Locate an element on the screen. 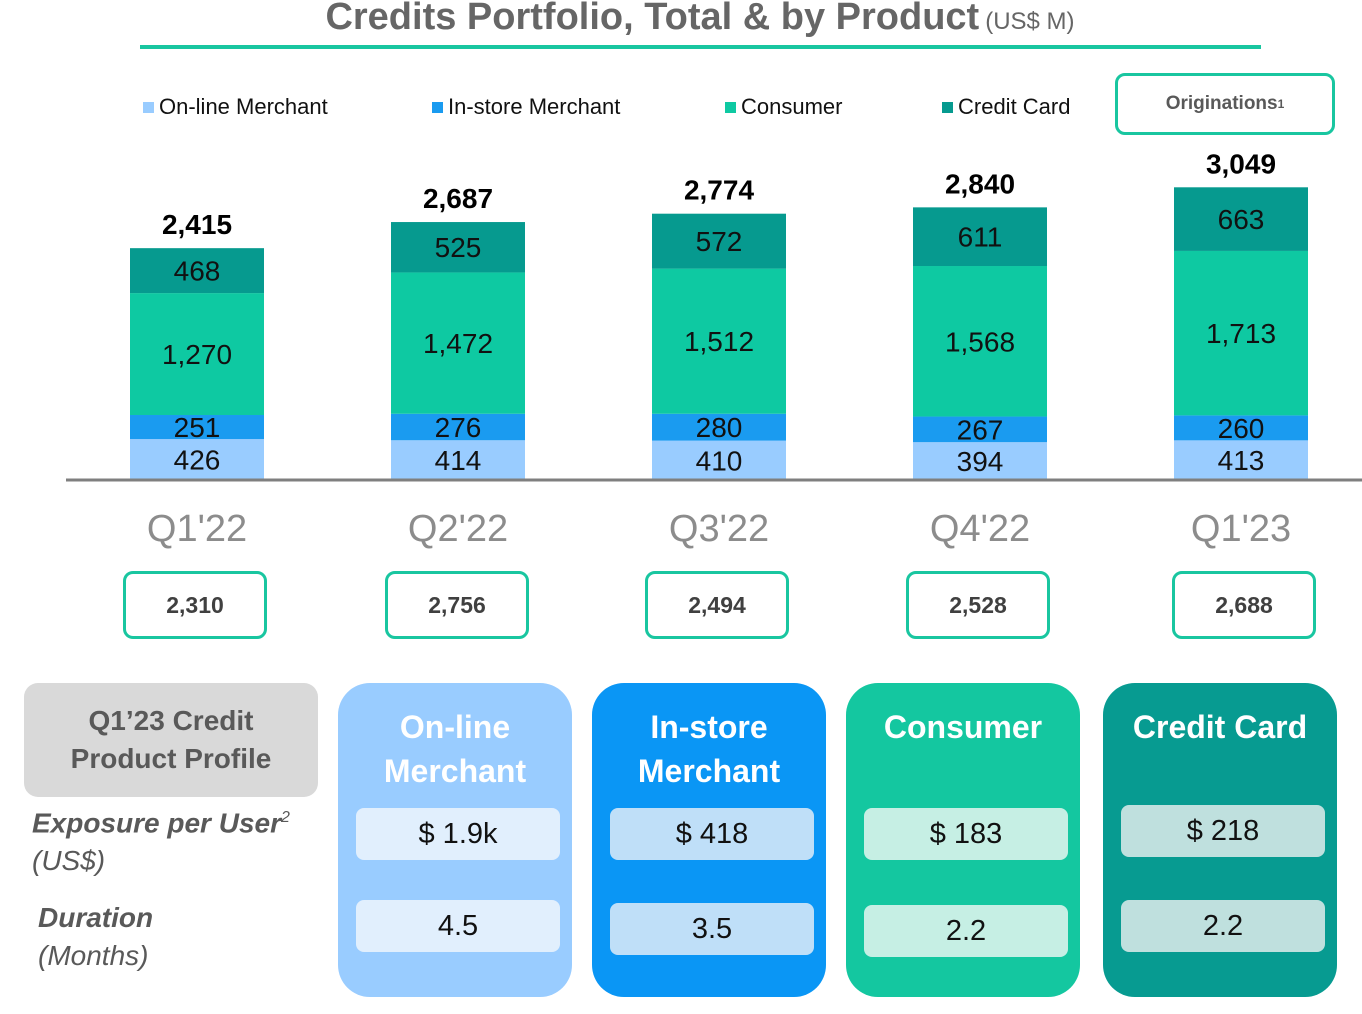  product-card-online-merchant: On-line Merchant $ 1.9k 4.5 is located at coordinates (455, 840).